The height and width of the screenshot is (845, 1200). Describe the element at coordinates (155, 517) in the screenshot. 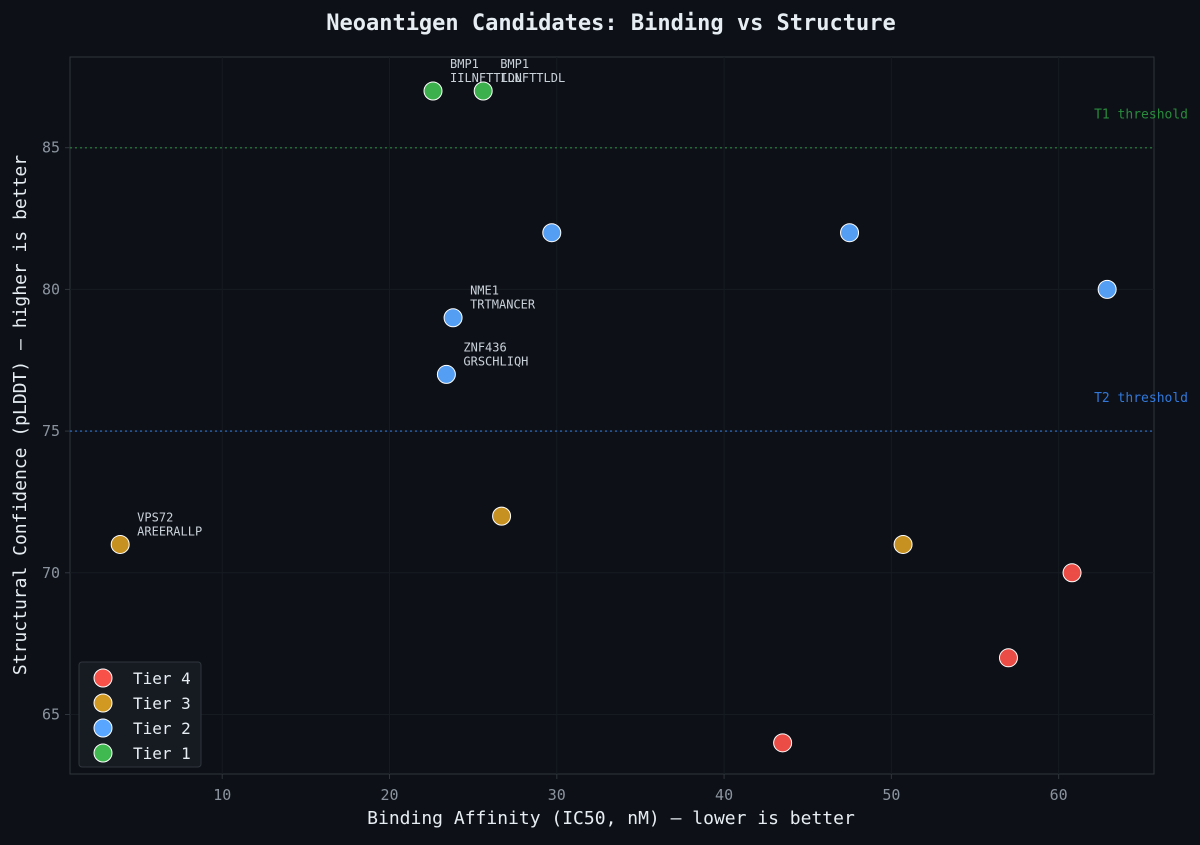

I see `point-annotation-gene: VPS72` at that location.